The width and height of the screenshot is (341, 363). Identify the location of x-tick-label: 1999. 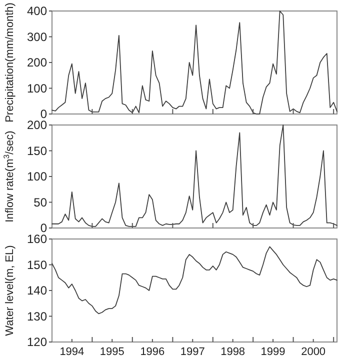
(273, 352).